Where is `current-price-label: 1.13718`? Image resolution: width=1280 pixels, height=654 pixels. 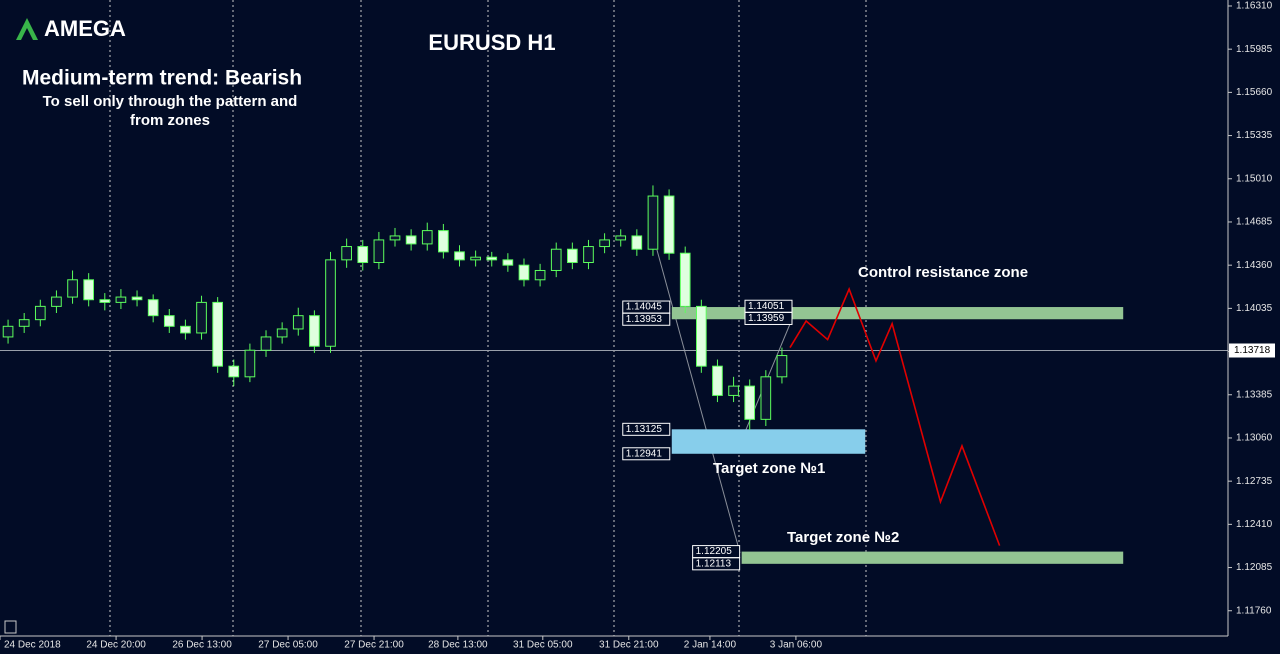
current-price-label: 1.13718 is located at coordinates (1252, 350).